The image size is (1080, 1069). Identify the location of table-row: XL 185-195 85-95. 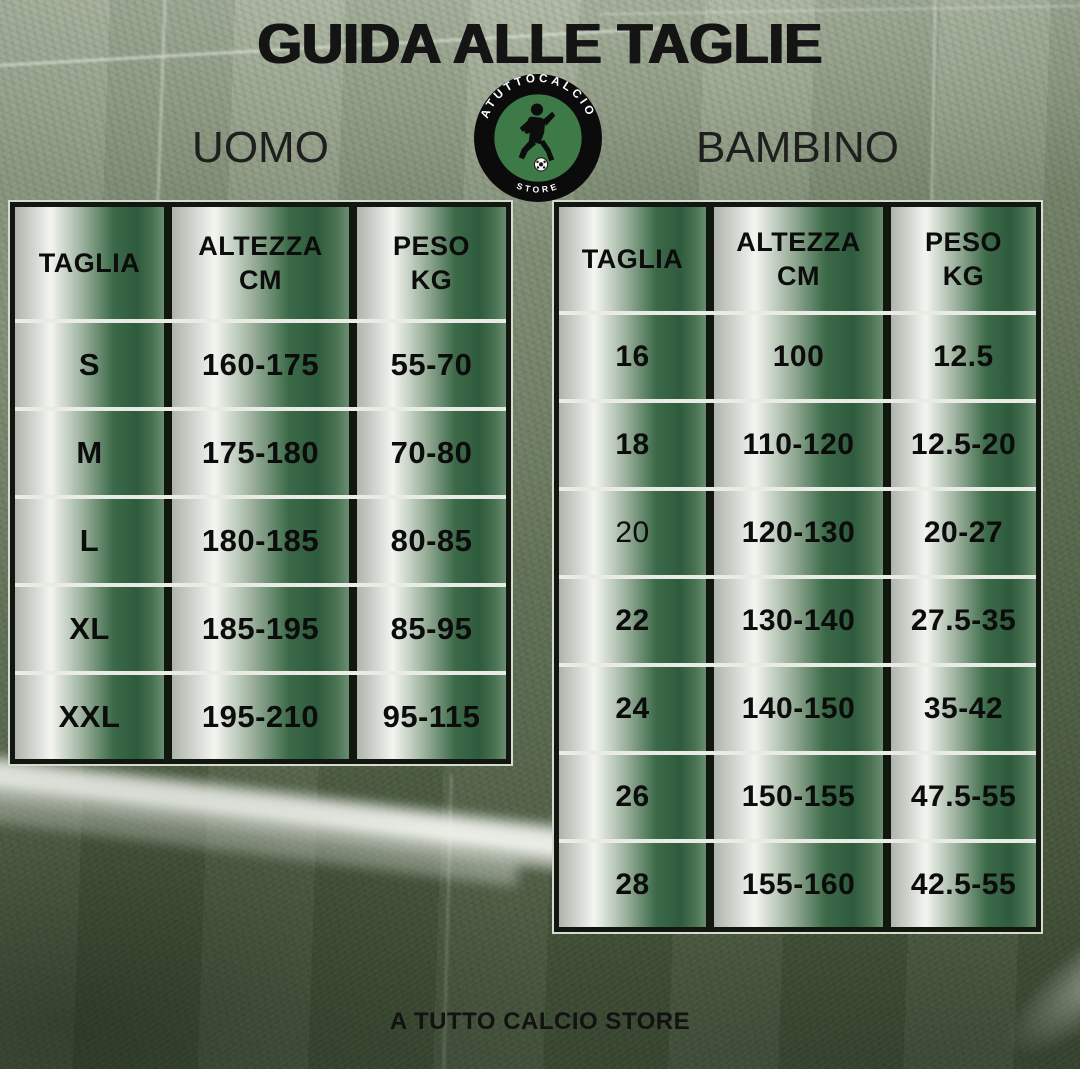
(260, 627).